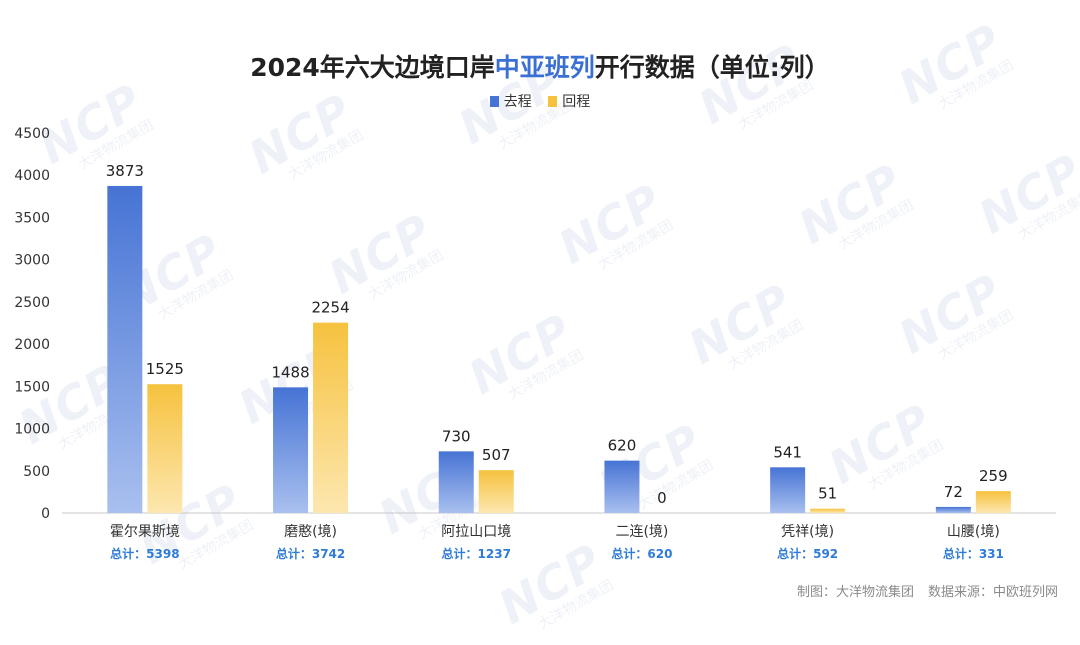 The image size is (1080, 645). Describe the element at coordinates (622, 446) in the screenshot. I see `data-label-outbound-3: 620` at that location.